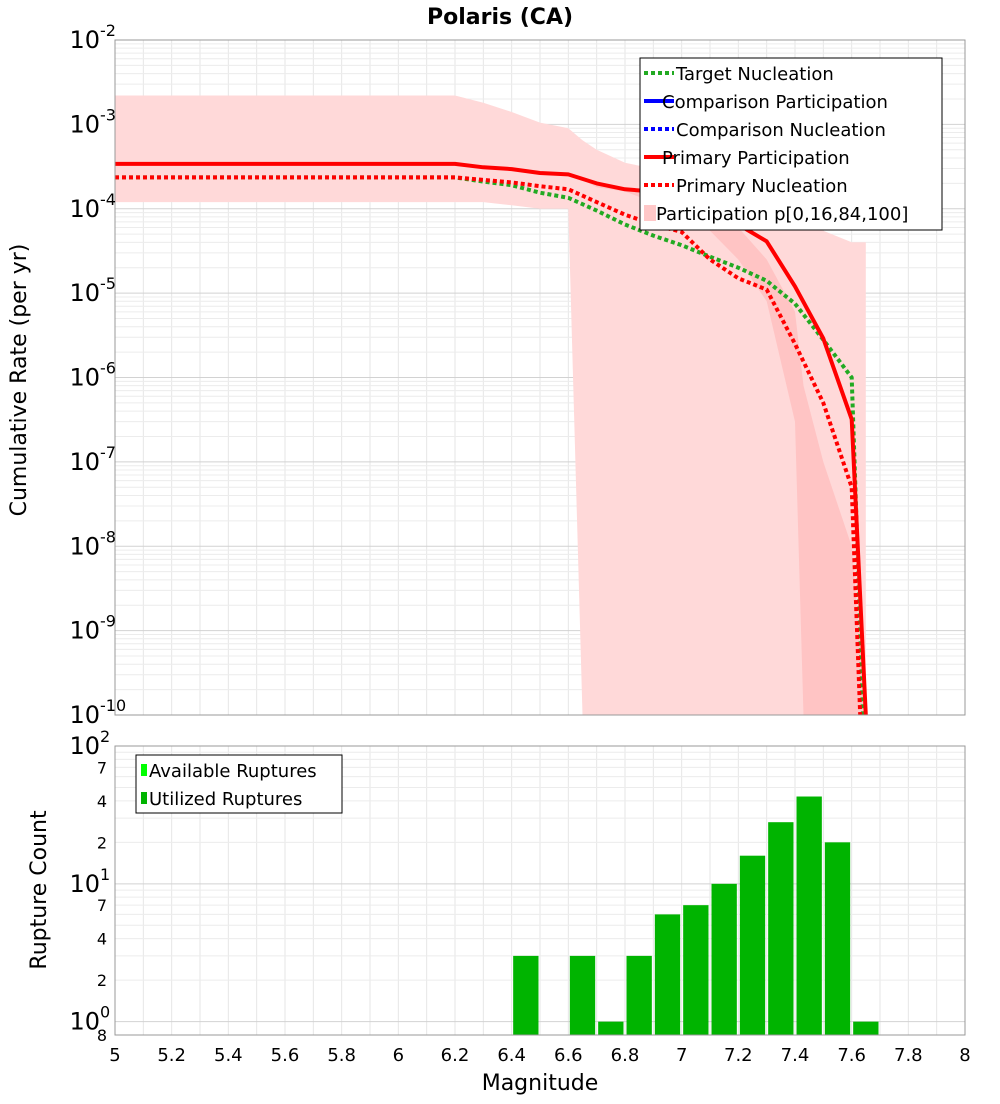 This screenshot has width=1000, height=1104. Describe the element at coordinates (108, 621) in the screenshot. I see `top-y-tick-exponent: -9` at that location.